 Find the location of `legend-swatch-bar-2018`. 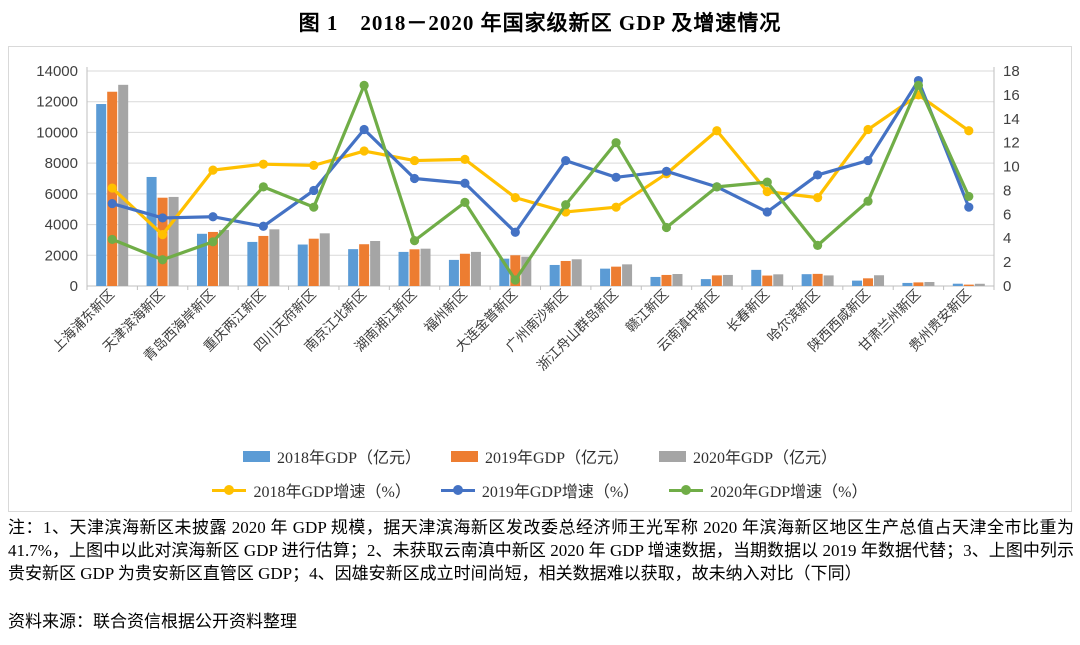

legend-swatch-bar-2018 is located at coordinates (256, 456).